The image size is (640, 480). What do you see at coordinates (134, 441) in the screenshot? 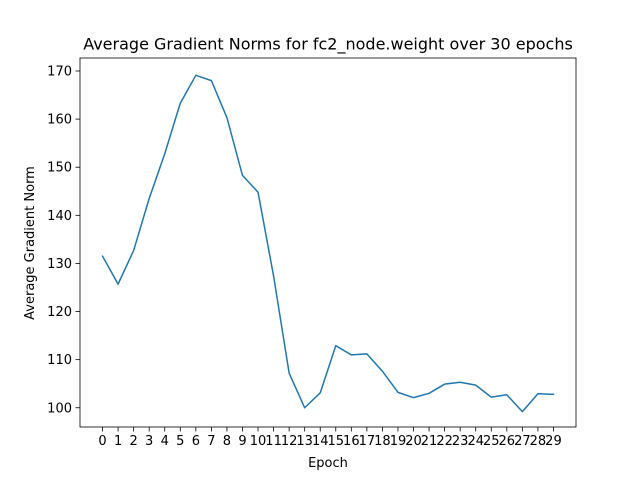
I see `x-tick-label: 2` at bounding box center [134, 441].